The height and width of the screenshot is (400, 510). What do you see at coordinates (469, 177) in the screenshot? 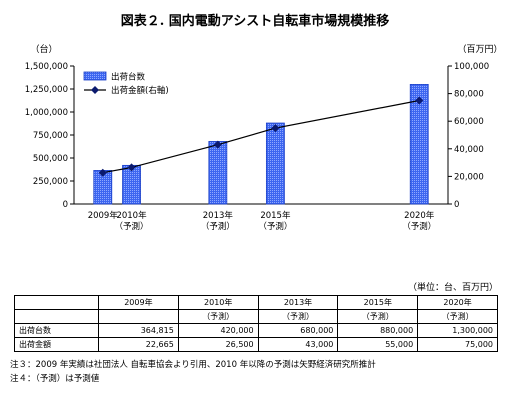
I see `right-tick-label: 20,000` at bounding box center [469, 177].